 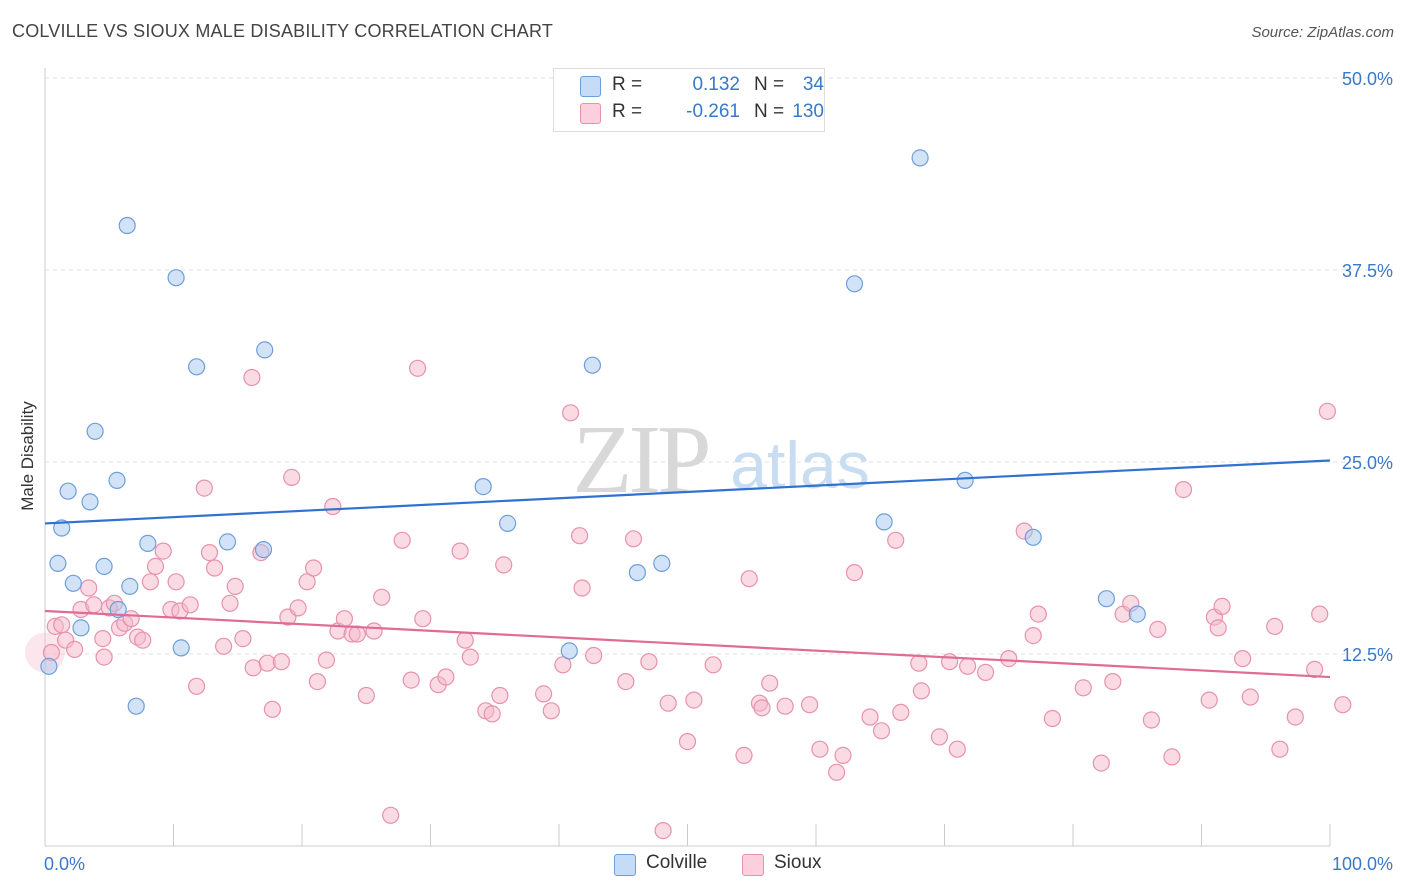 I want to click on y-axis-label: Male Disability, so click(x=27, y=456).